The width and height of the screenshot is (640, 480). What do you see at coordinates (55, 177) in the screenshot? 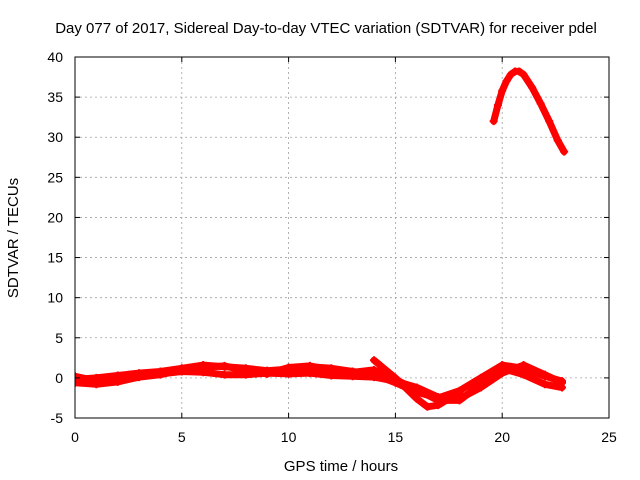
I see `y-tick-label: 25` at bounding box center [55, 177].